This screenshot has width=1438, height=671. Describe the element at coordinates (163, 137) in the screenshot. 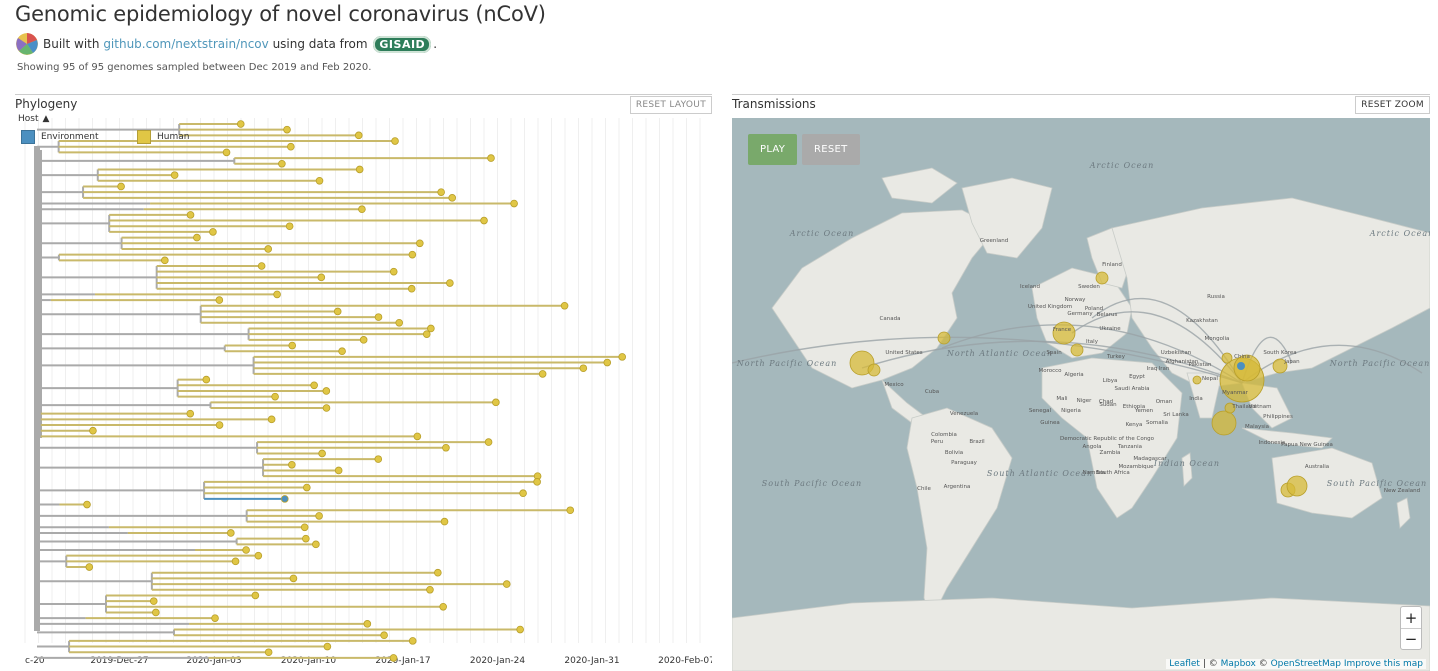

I see `legend-item-human: Human` at that location.